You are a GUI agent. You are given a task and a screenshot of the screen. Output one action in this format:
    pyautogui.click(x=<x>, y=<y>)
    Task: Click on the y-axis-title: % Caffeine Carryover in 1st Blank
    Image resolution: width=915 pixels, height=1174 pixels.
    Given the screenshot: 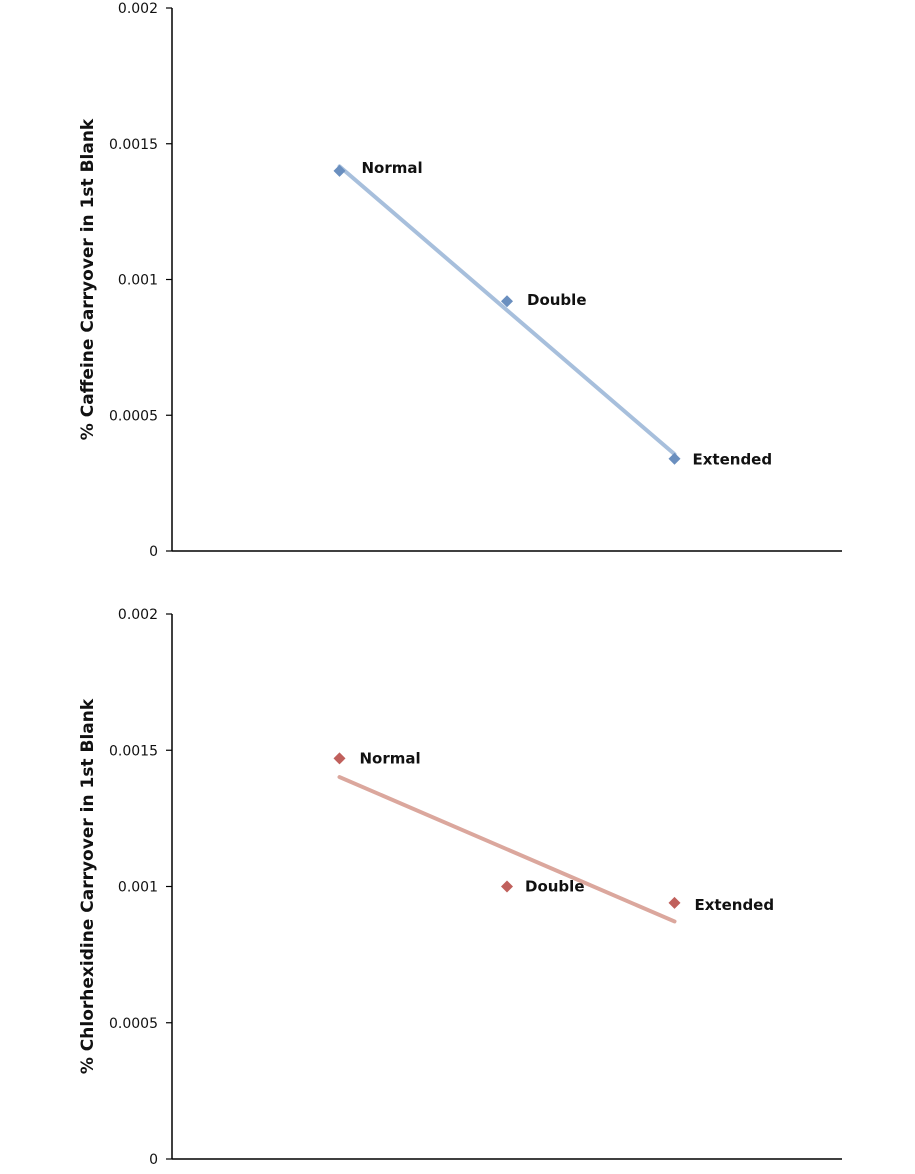 What is the action you would take?
    pyautogui.click(x=88, y=279)
    